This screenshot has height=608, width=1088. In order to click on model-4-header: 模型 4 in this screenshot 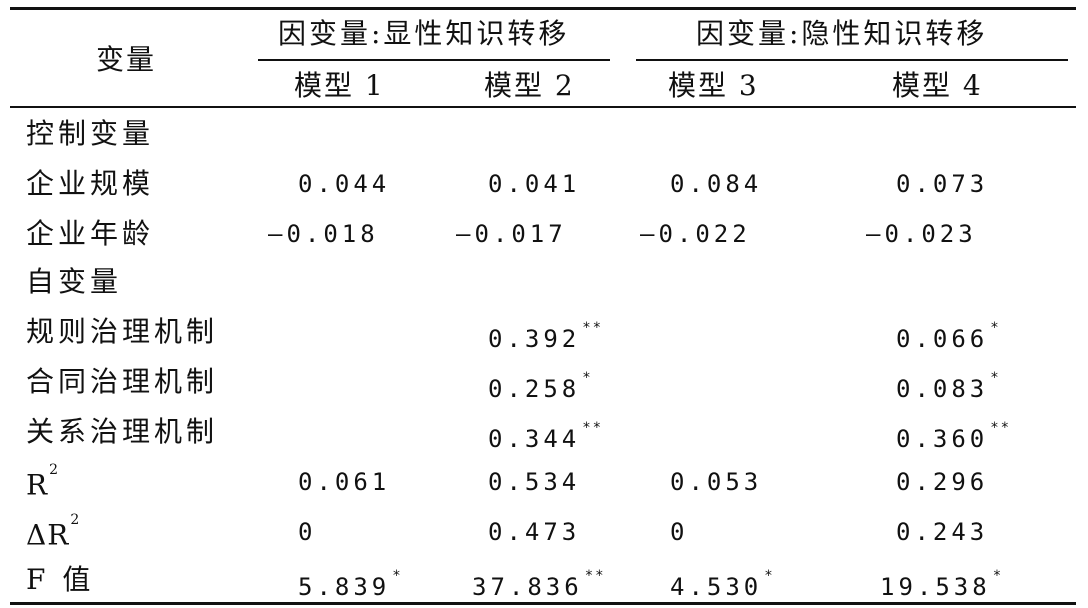, I will do `click(937, 85)`.